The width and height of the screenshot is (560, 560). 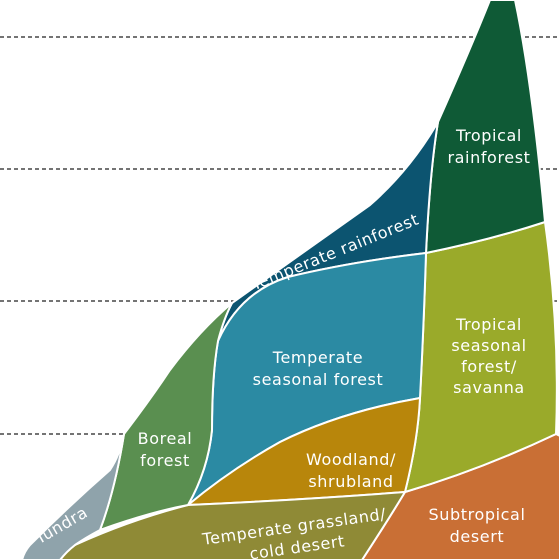 What do you see at coordinates (165, 438) in the screenshot?
I see `label-line: Boreal` at bounding box center [165, 438].